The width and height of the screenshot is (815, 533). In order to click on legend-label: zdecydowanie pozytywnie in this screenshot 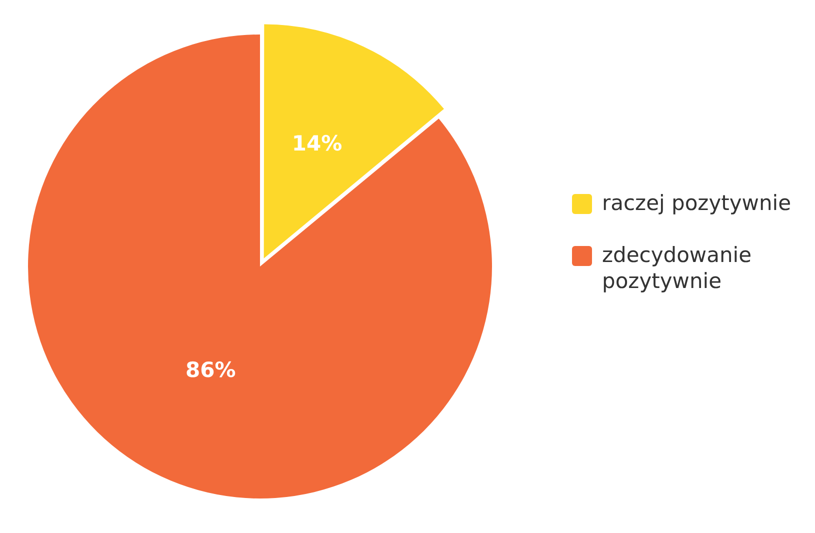, I will do `click(677, 268)`.